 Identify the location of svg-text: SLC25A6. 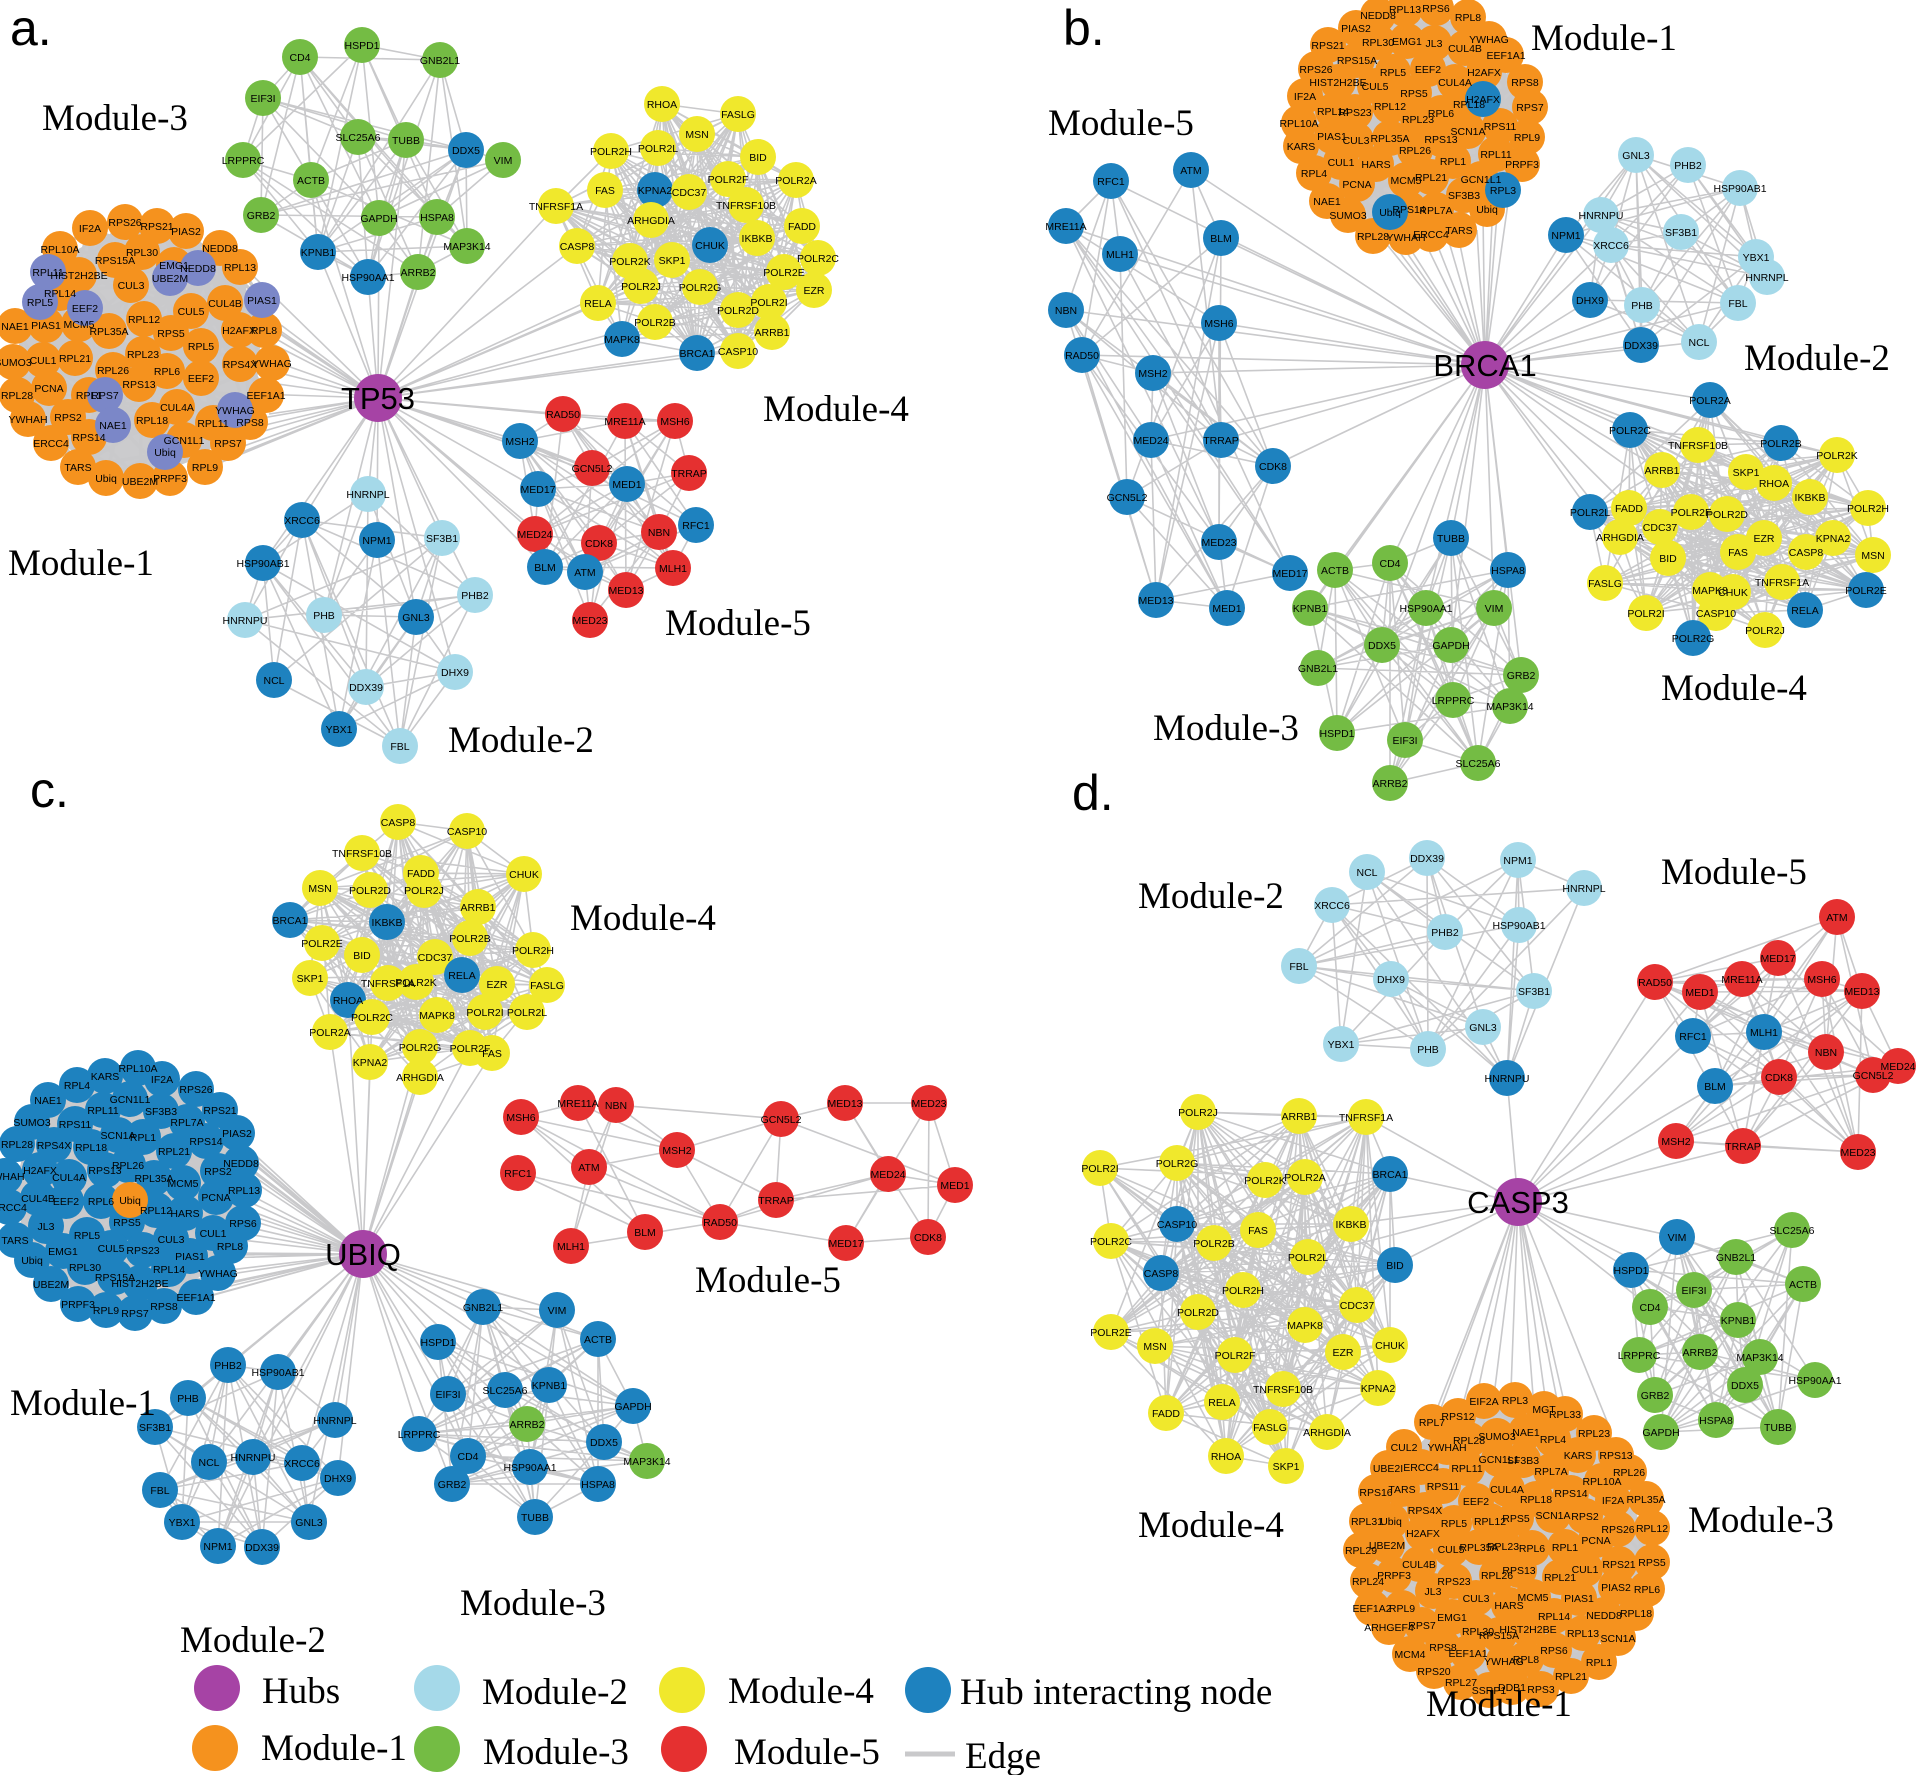
(1792, 1231).